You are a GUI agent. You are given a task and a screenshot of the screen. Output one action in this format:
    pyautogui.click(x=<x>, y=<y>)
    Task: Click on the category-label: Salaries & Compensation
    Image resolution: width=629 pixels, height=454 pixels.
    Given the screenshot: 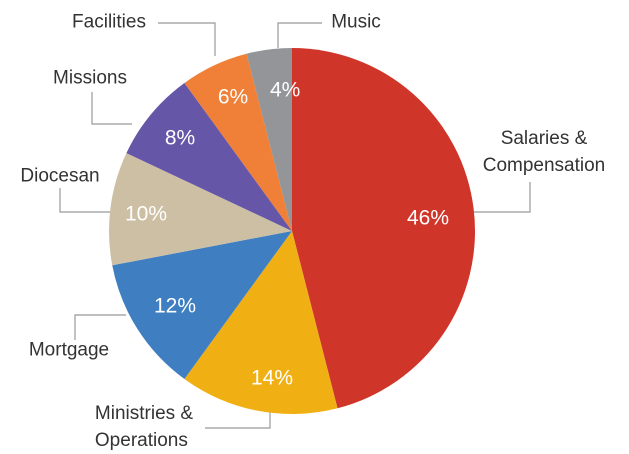 What is the action you would take?
    pyautogui.click(x=544, y=152)
    